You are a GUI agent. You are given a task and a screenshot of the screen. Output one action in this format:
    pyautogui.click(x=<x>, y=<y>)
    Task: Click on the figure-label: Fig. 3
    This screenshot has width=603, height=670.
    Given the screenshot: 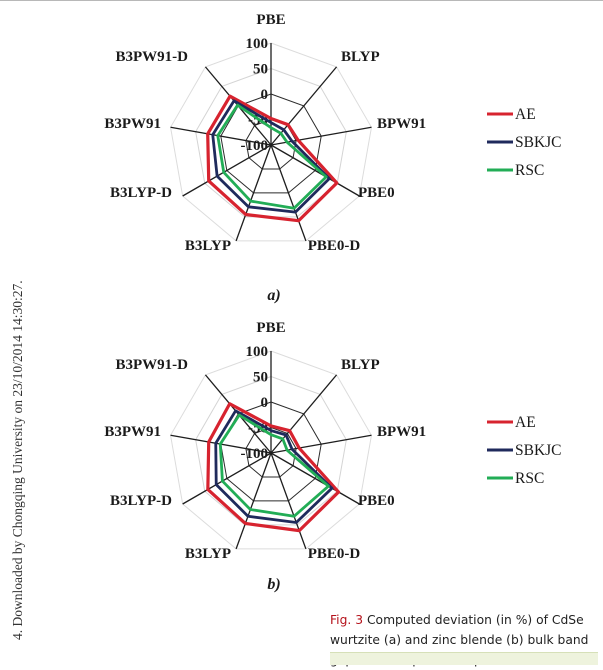 What is the action you would take?
    pyautogui.click(x=347, y=620)
    